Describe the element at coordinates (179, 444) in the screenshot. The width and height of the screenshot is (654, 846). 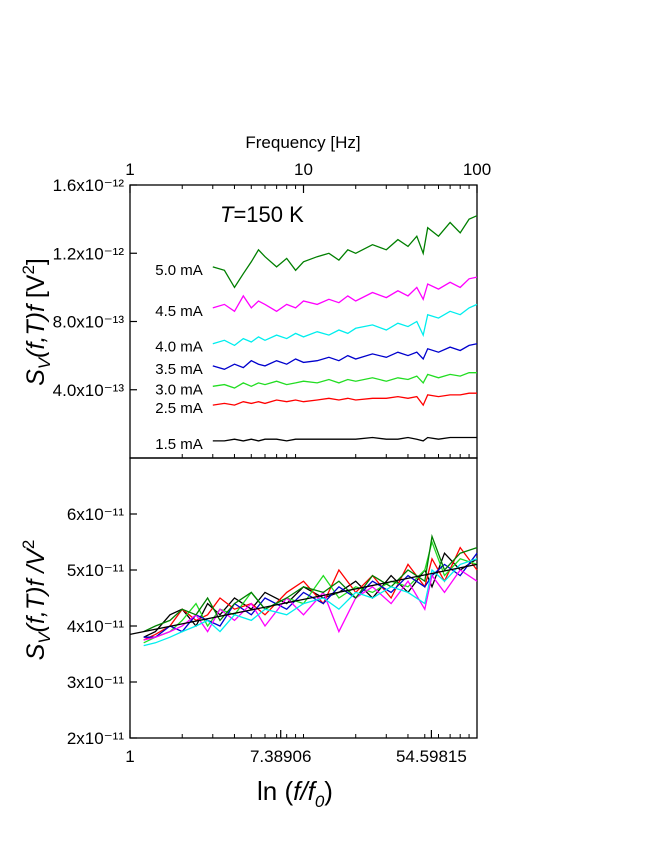
I see `series-label: 1.5 mA` at that location.